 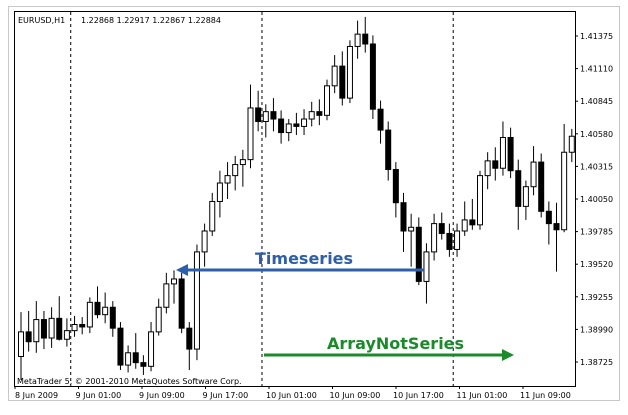 What do you see at coordinates (508, 355) in the screenshot?
I see `array-not-series-arrow-head` at bounding box center [508, 355].